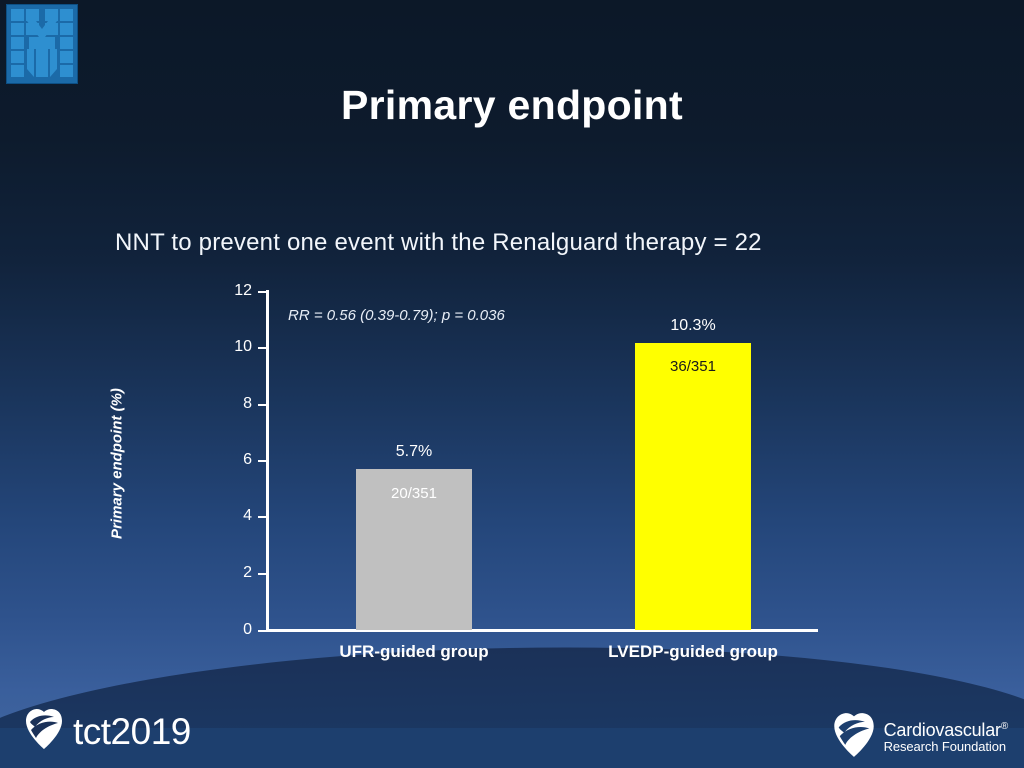  Describe the element at coordinates (132, 731) in the screenshot. I see `tct-logo-text: tct2019` at that location.